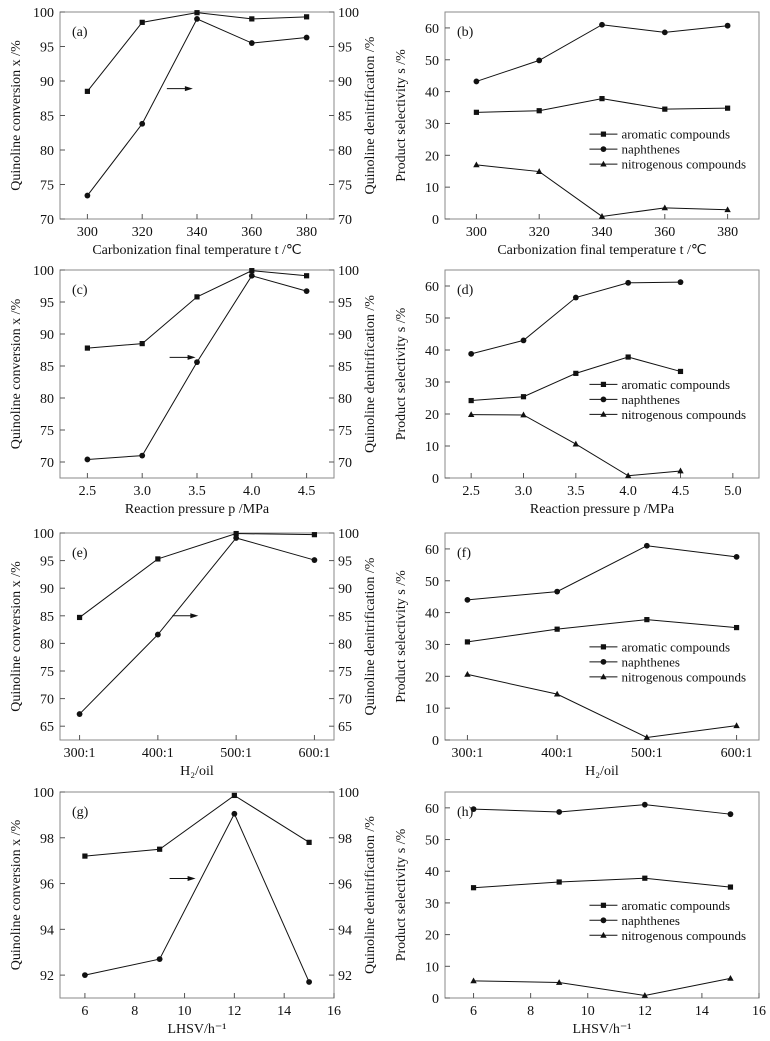 The image size is (770, 1041). What do you see at coordinates (467, 753) in the screenshot?
I see `x-tick-label: 300:1` at bounding box center [467, 753].